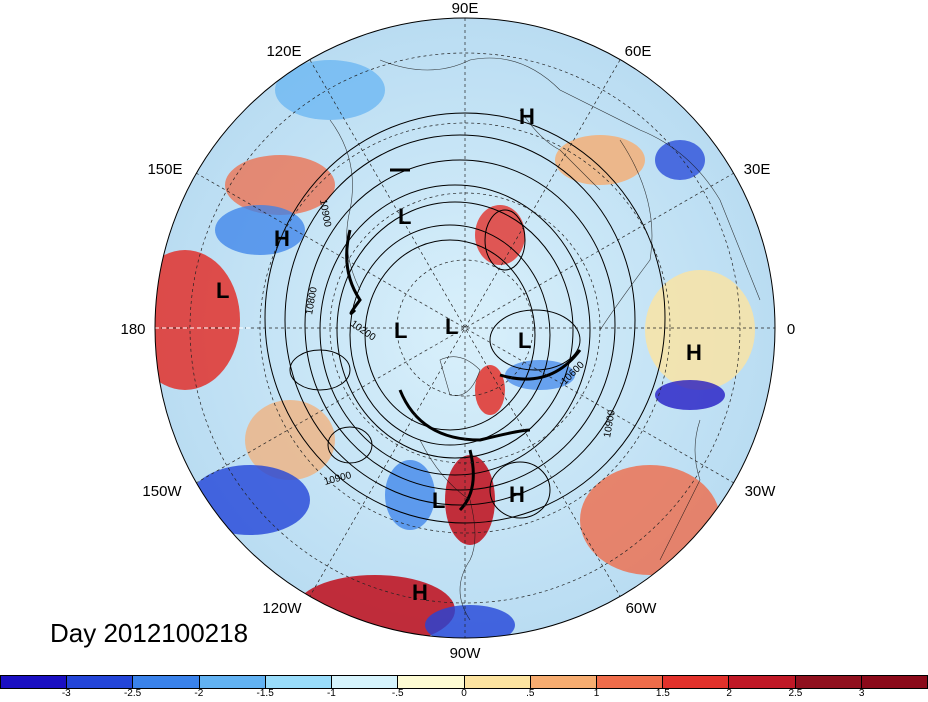  I want to click on longitude-label: 0, so click(791, 329).